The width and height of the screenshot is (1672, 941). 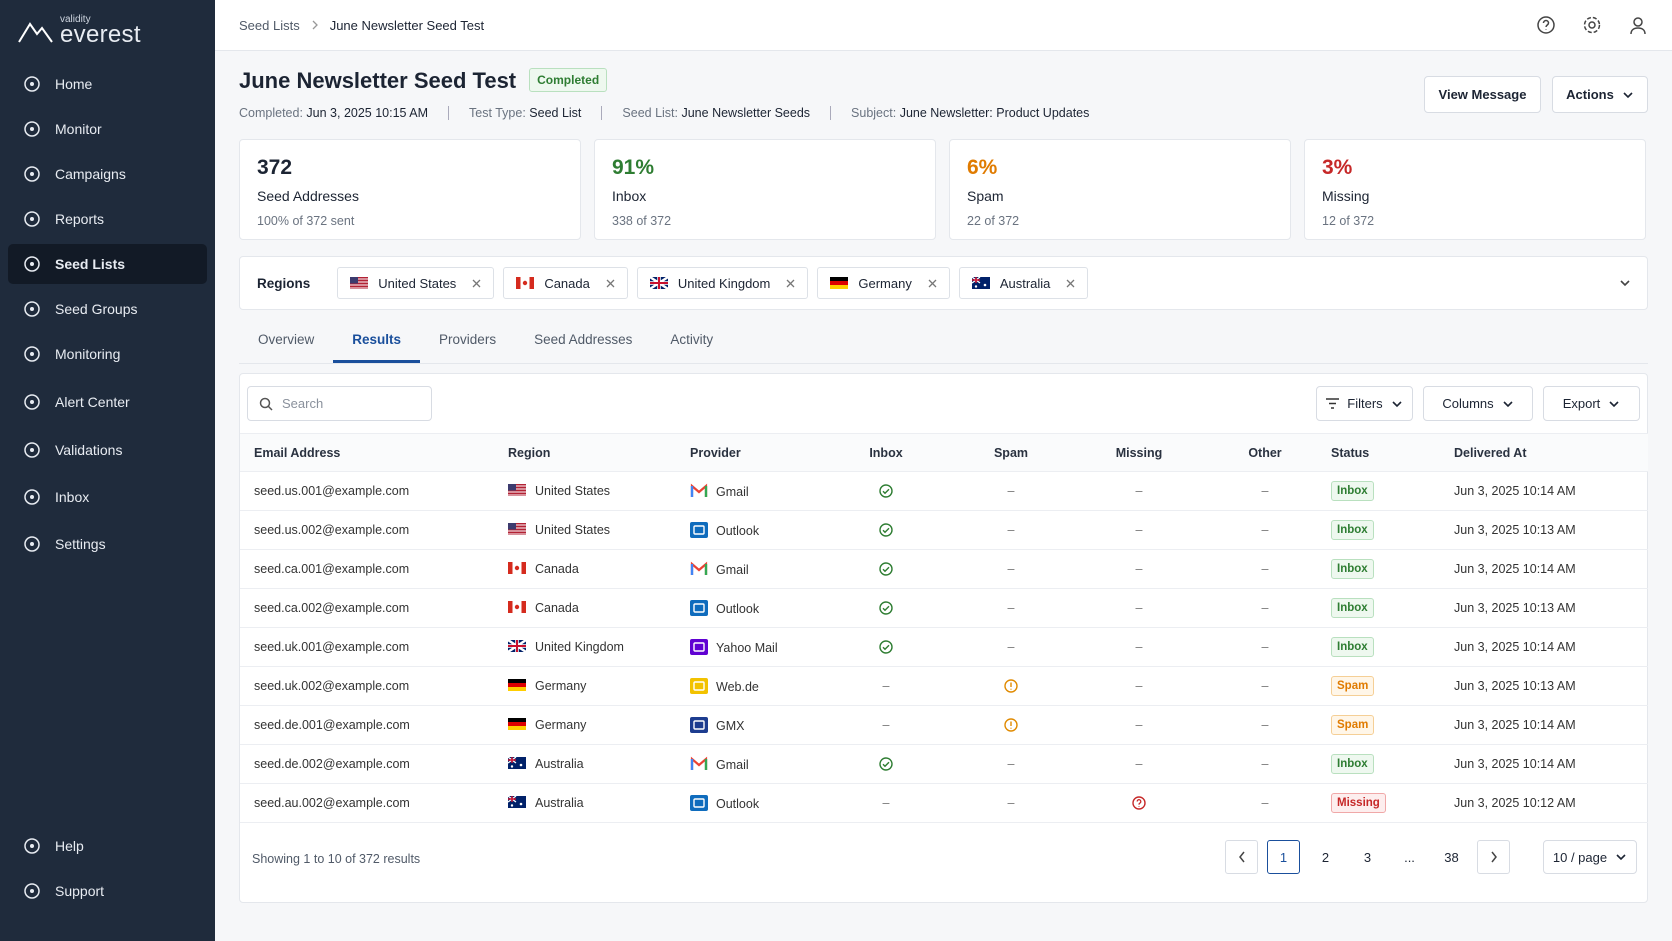 I want to click on region-chip: United Kingdom, so click(x=722, y=283).